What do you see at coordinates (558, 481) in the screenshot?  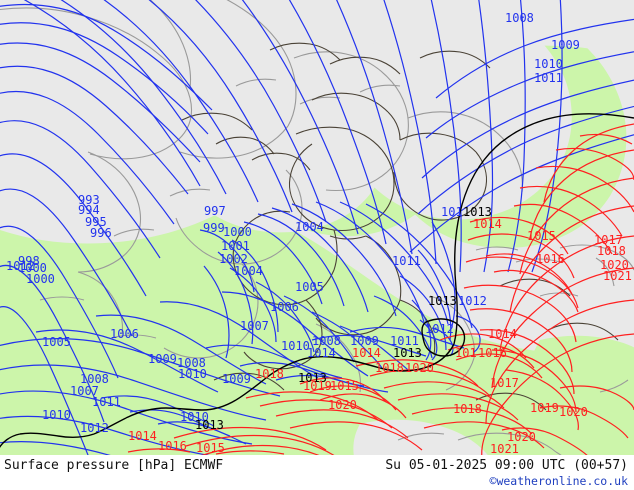 I see `copyright-notice: ©weatheronline.co.uk` at bounding box center [558, 481].